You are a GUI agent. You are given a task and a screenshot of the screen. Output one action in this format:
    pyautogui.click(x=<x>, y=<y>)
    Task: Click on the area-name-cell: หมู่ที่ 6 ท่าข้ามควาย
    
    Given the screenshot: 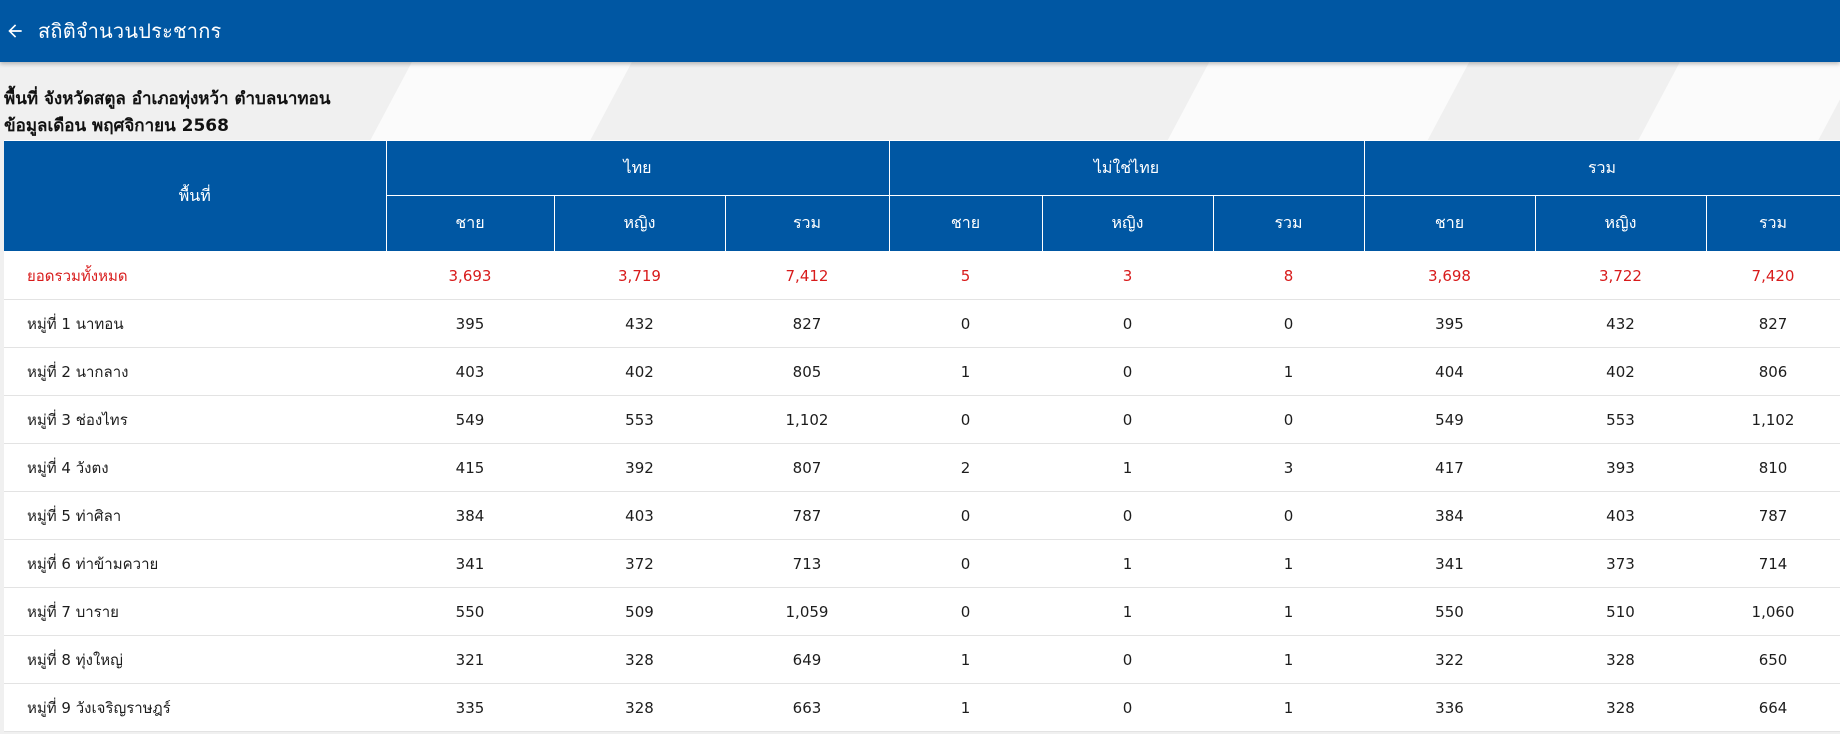 What is the action you would take?
    pyautogui.click(x=195, y=563)
    